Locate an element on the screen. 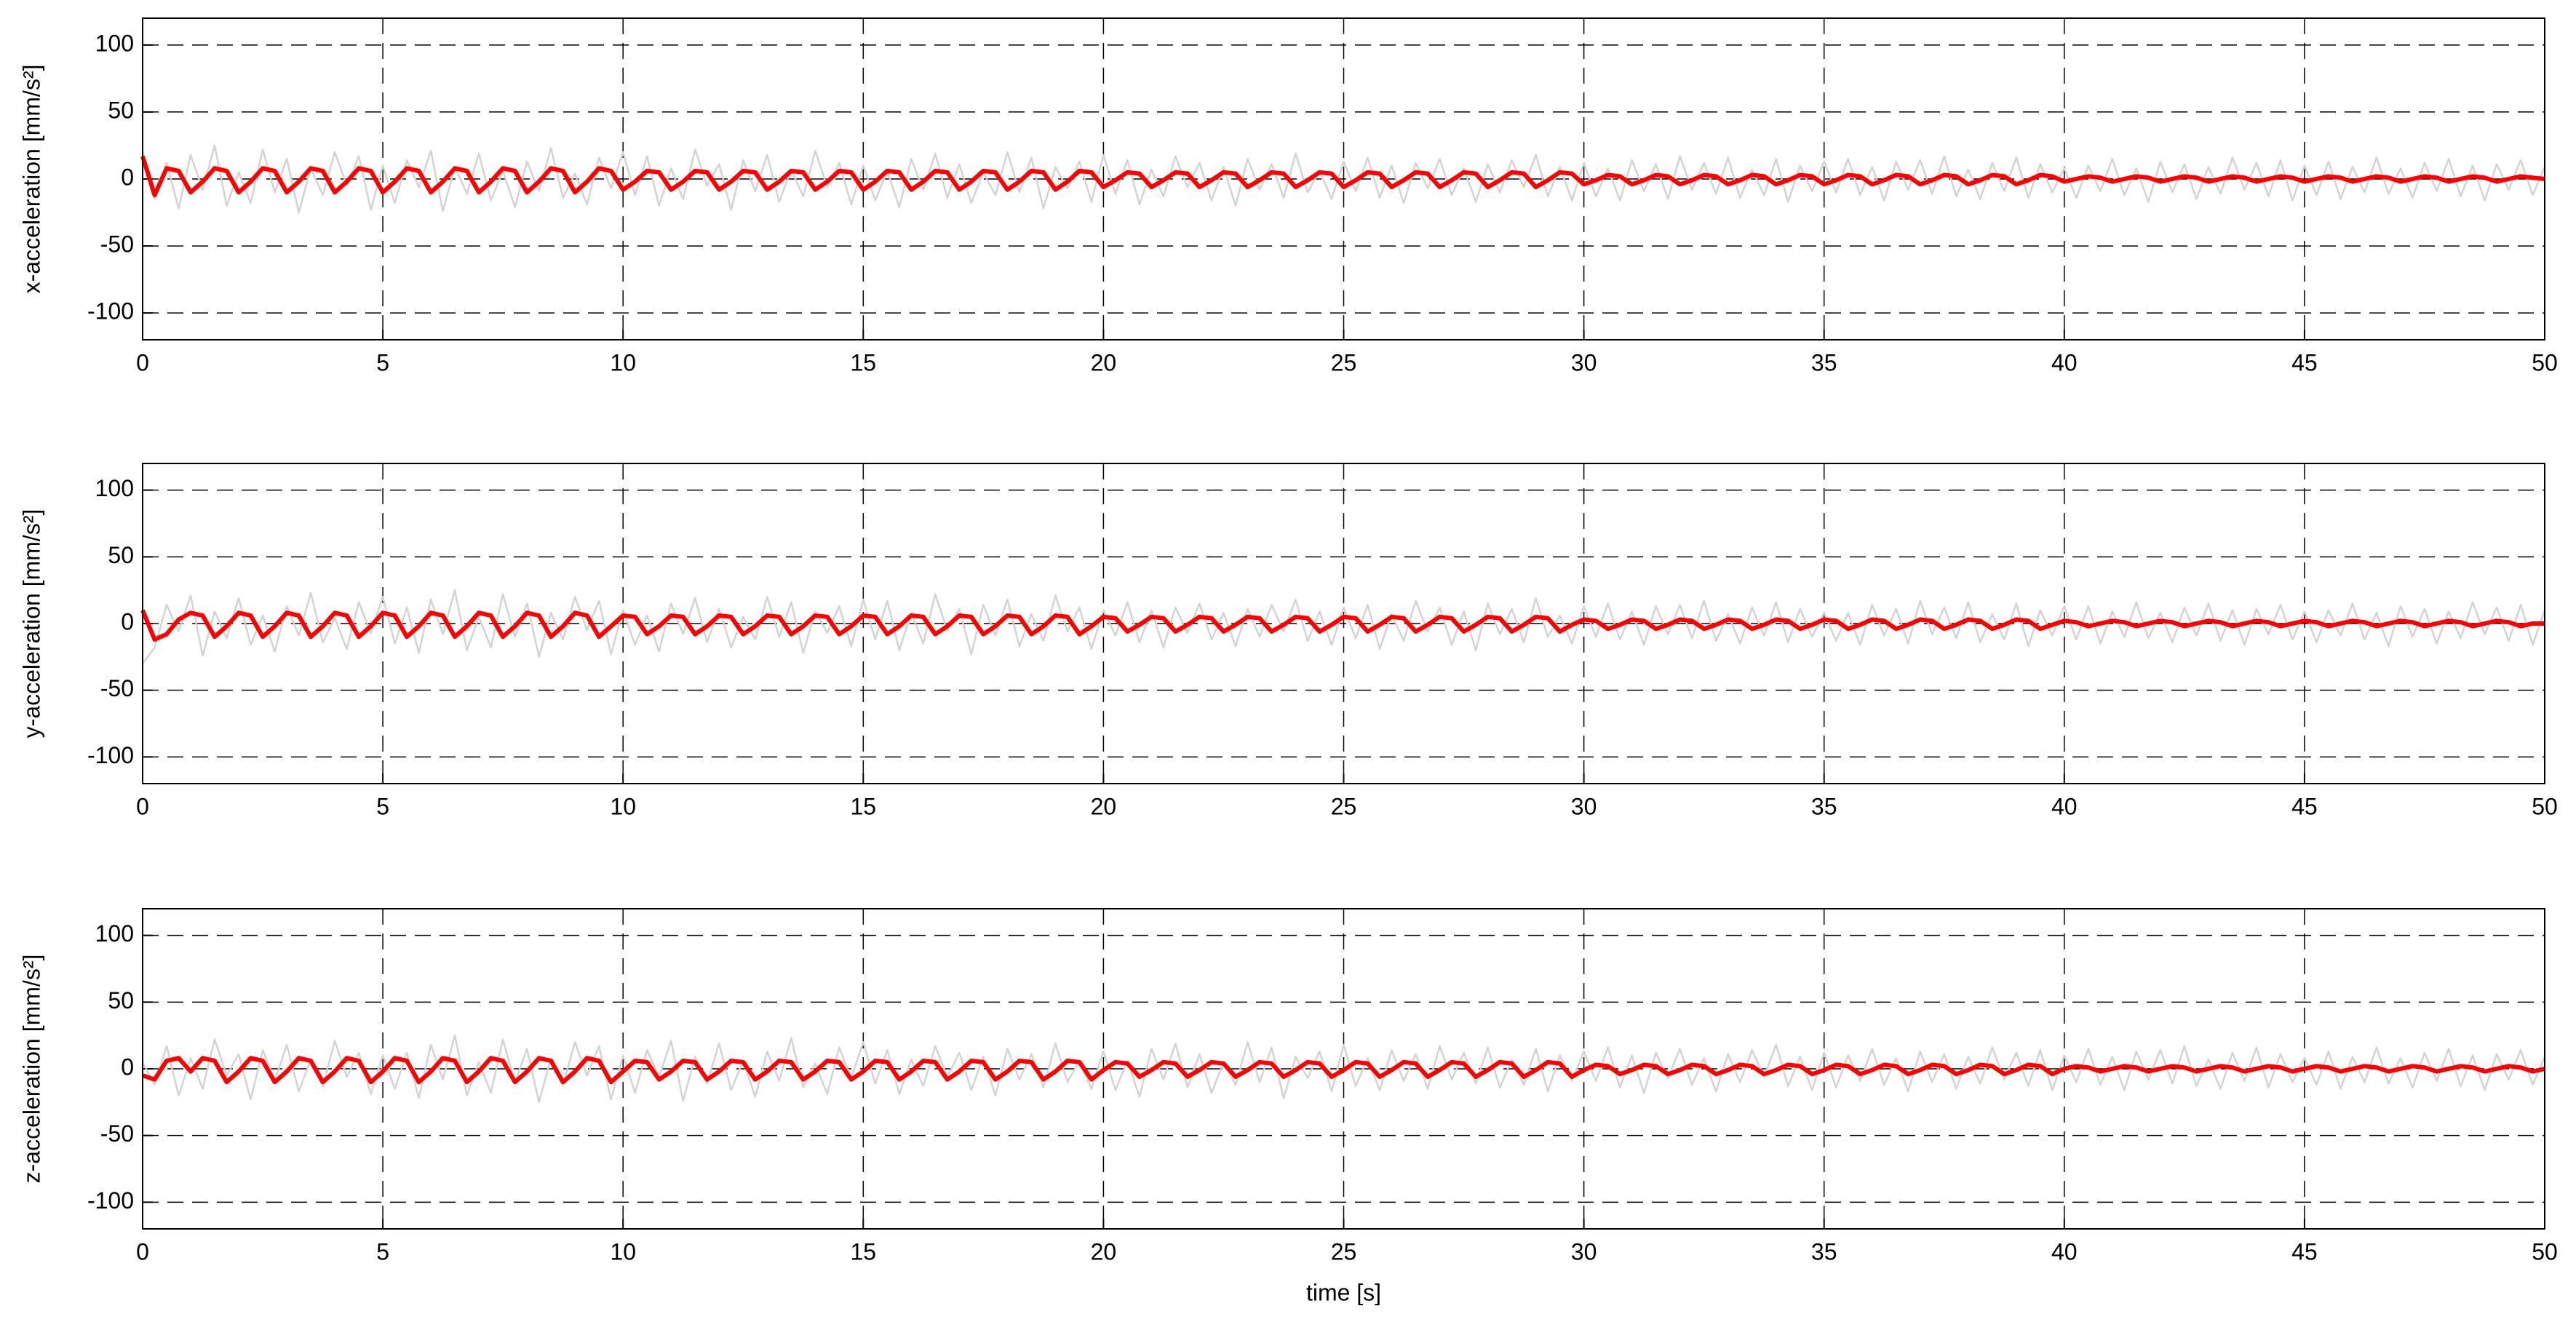 The image size is (2576, 1322). x-axis-label: time [s] is located at coordinates (1343, 1292).